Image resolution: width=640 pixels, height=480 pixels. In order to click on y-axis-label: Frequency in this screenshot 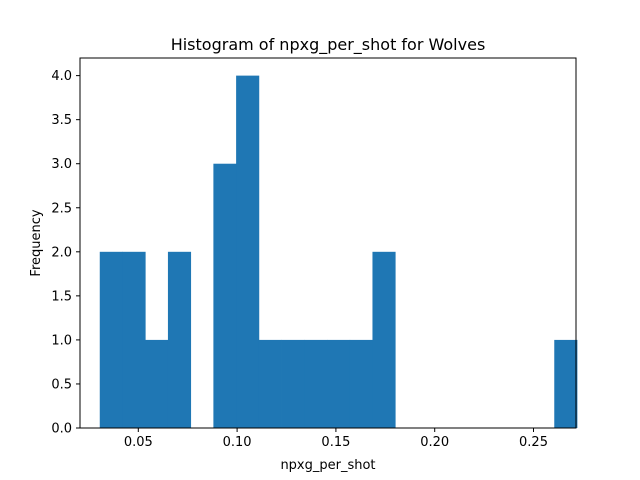, I will do `click(36, 242)`.